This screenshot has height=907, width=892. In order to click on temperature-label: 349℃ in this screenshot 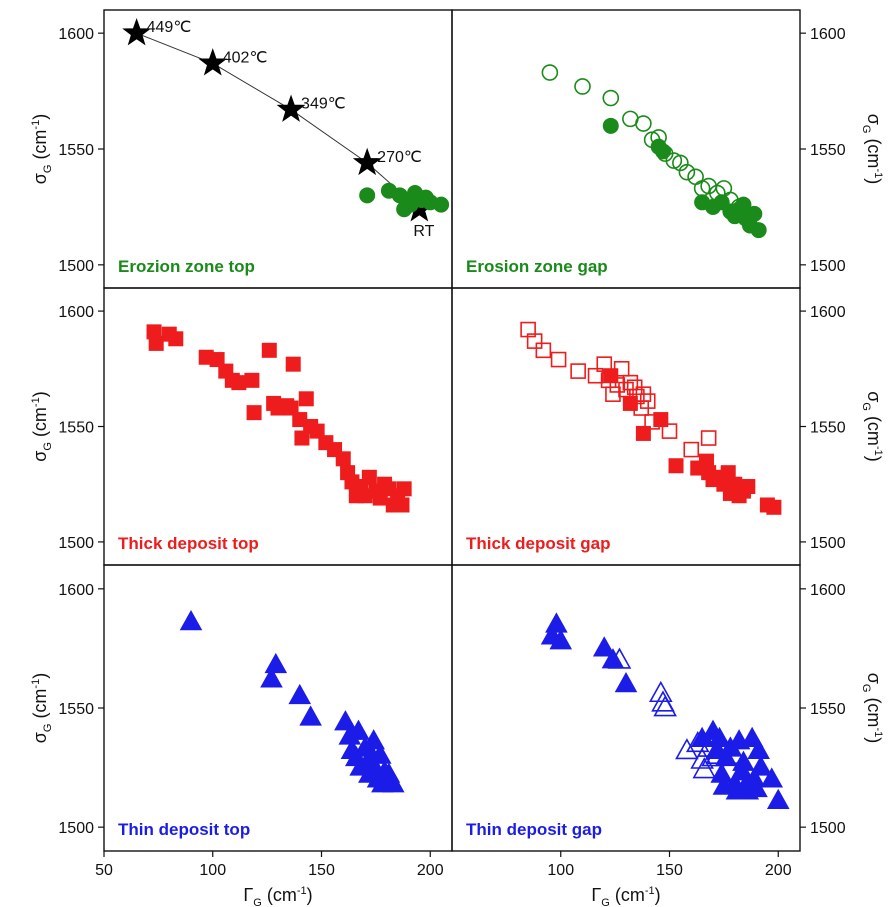, I will do `click(323, 104)`.